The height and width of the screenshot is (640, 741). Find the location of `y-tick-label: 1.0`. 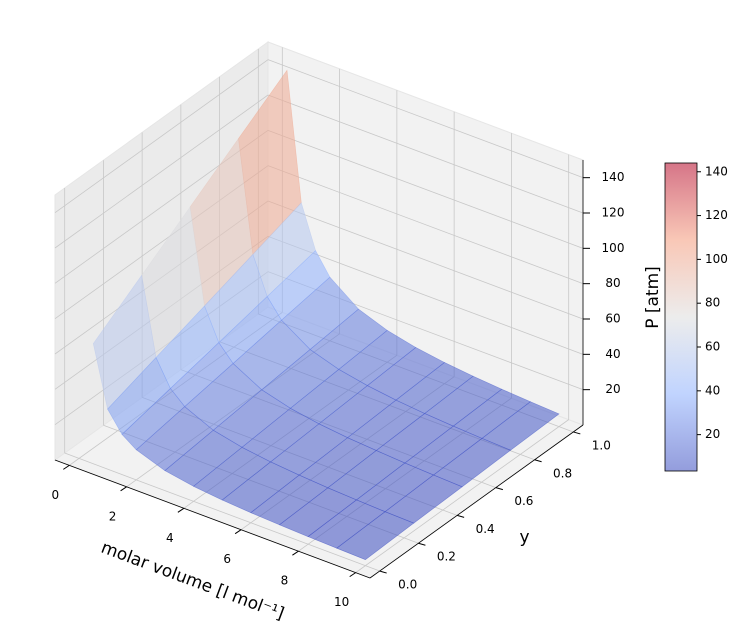

y-tick-label: 1.0 is located at coordinates (601, 445).